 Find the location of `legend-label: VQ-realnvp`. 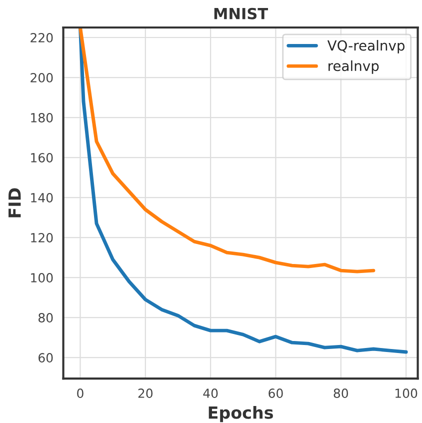

legend-label: VQ-realnvp is located at coordinates (366, 47).